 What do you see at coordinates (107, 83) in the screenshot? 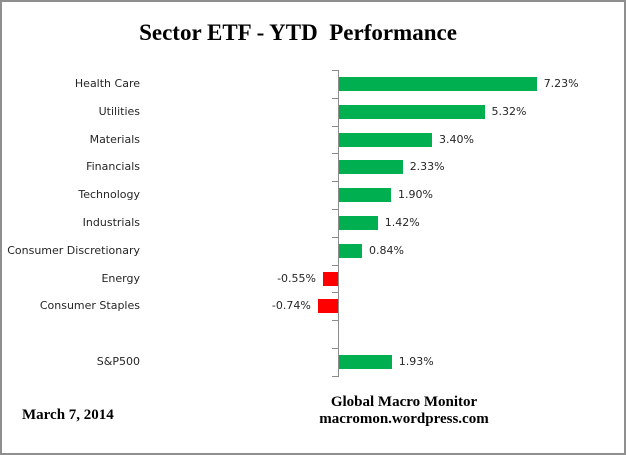
I see `category-label: Health Care` at bounding box center [107, 83].